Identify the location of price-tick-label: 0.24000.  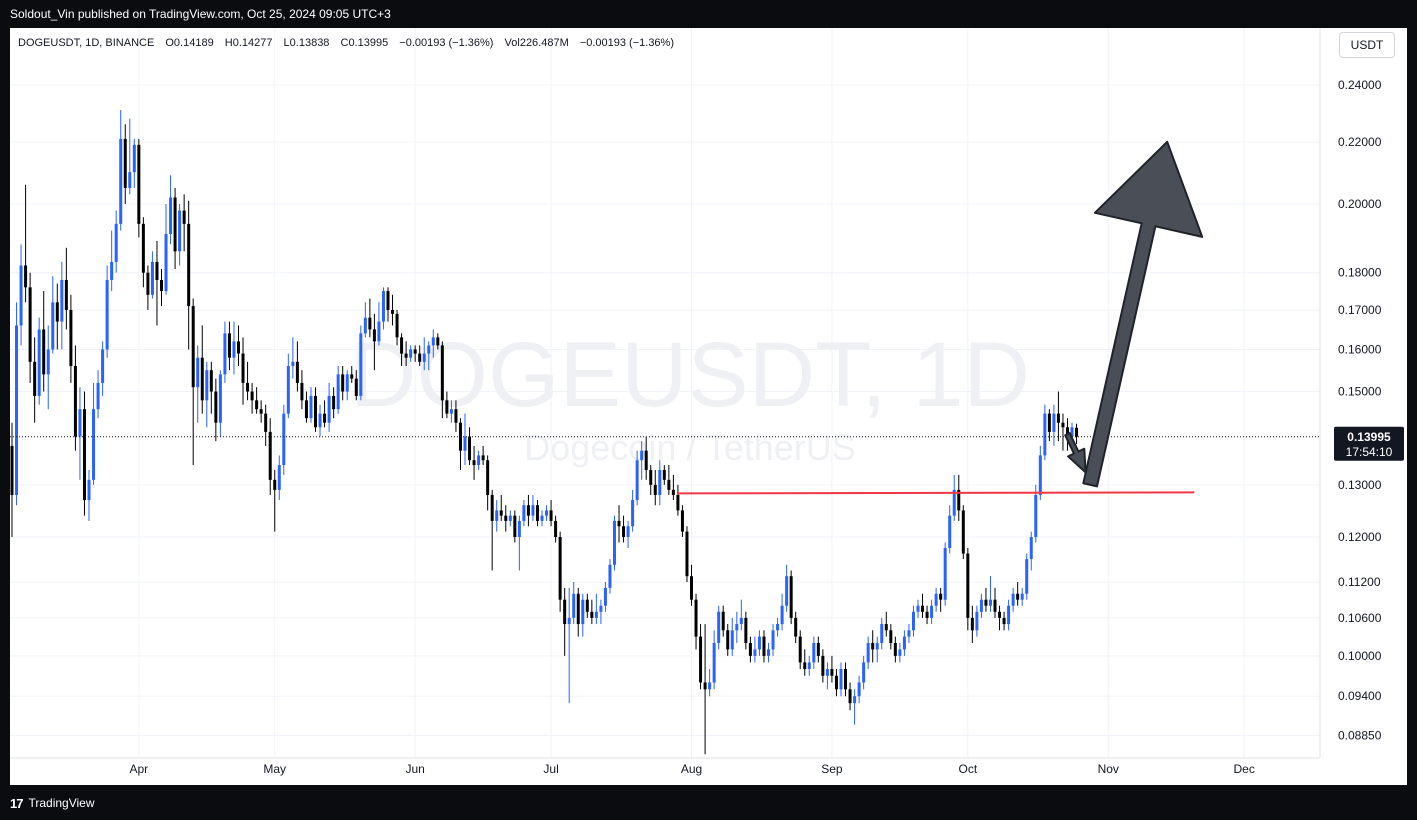
(1360, 85).